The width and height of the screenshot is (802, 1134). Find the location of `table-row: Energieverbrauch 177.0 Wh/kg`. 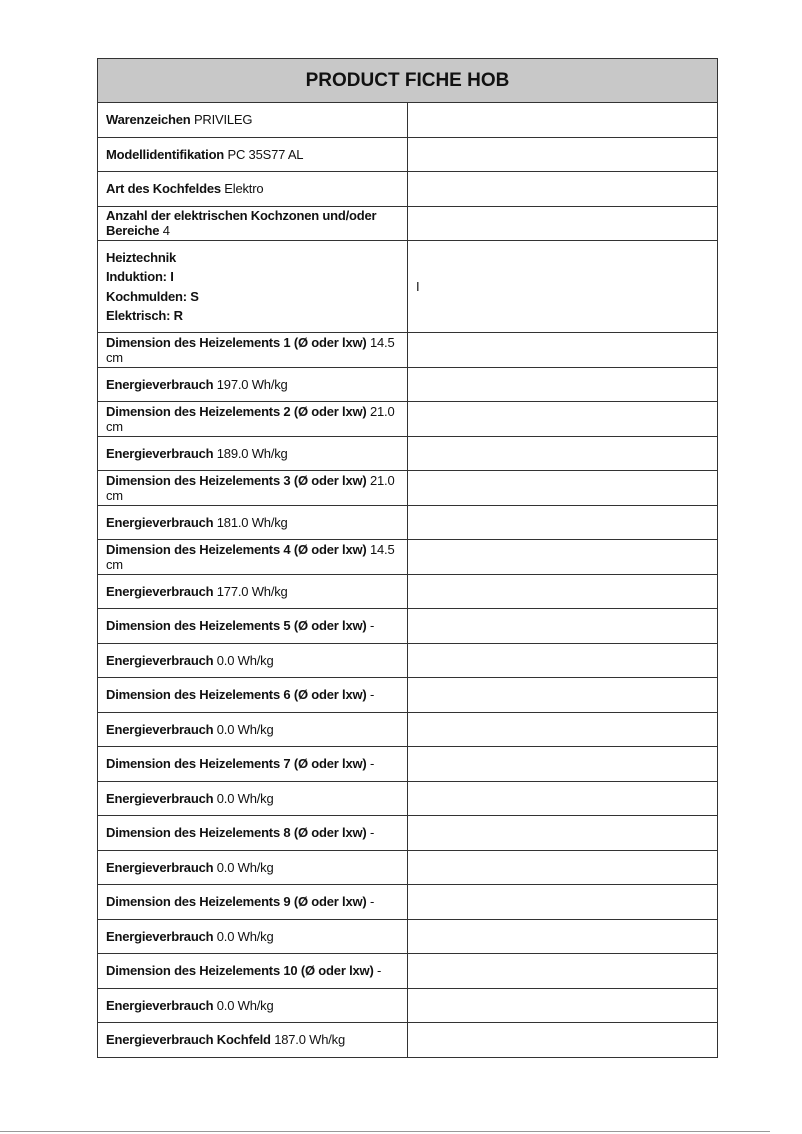

table-row: Energieverbrauch 177.0 Wh/kg is located at coordinates (407, 591).